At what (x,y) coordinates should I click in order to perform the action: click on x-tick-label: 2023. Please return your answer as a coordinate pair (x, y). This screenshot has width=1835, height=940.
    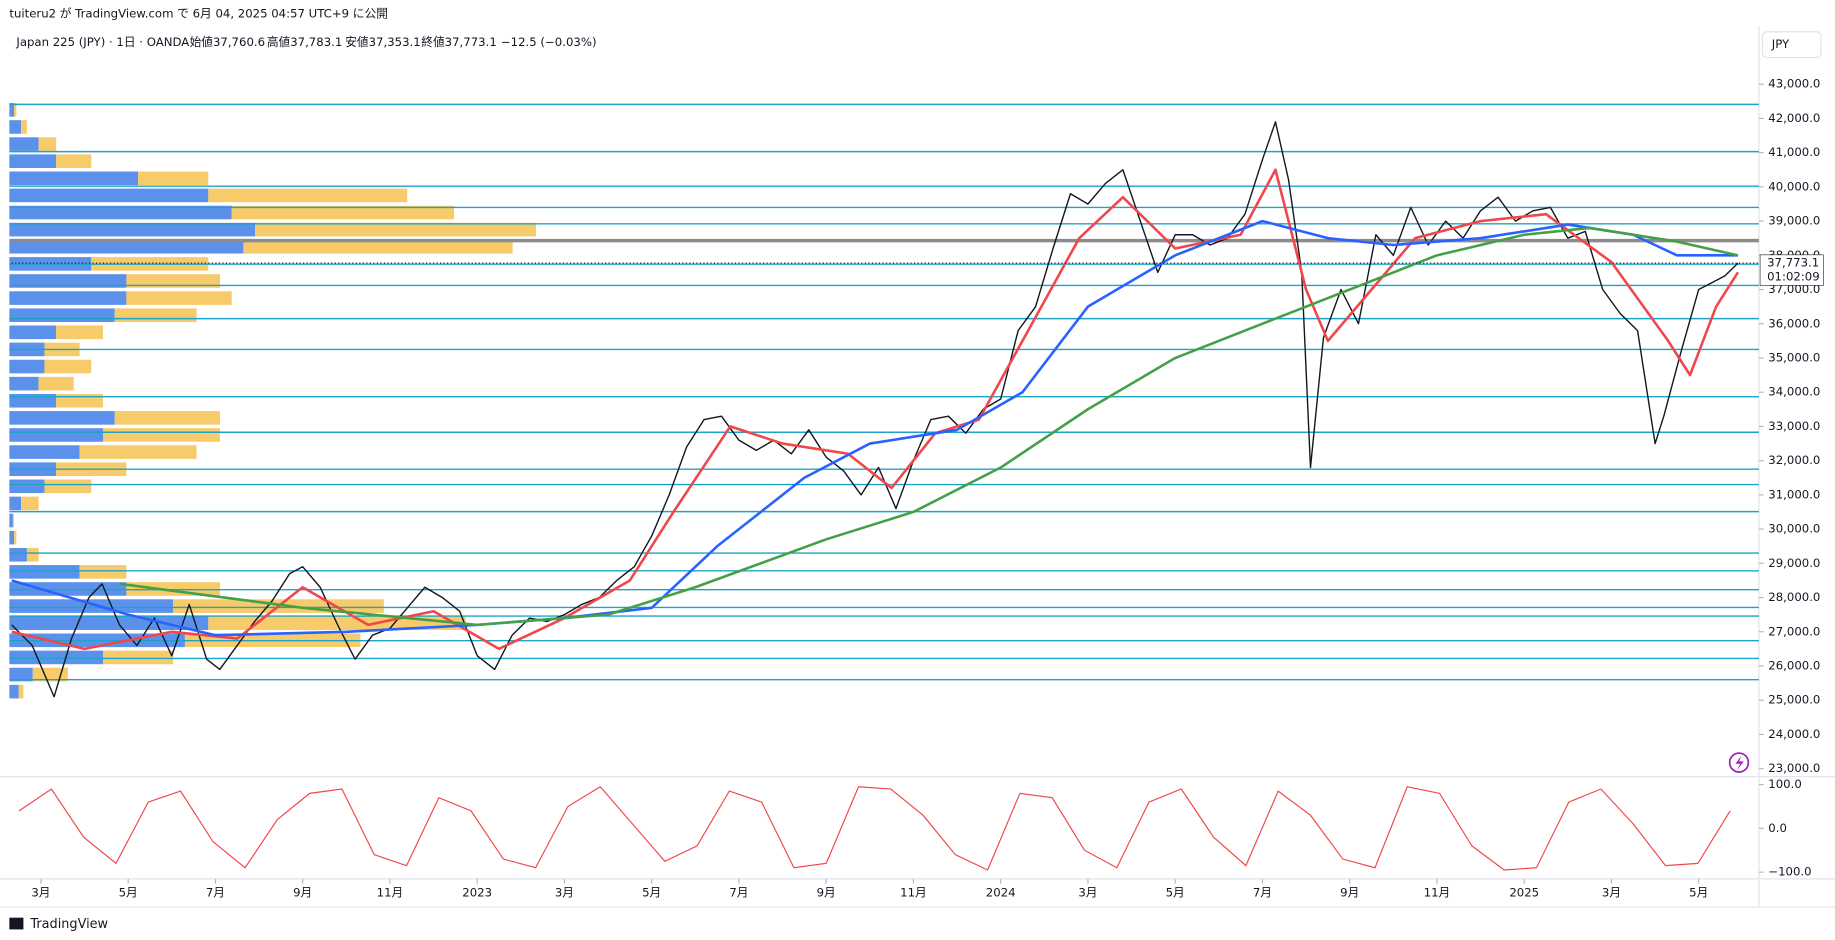
    Looking at the image, I should click on (477, 892).